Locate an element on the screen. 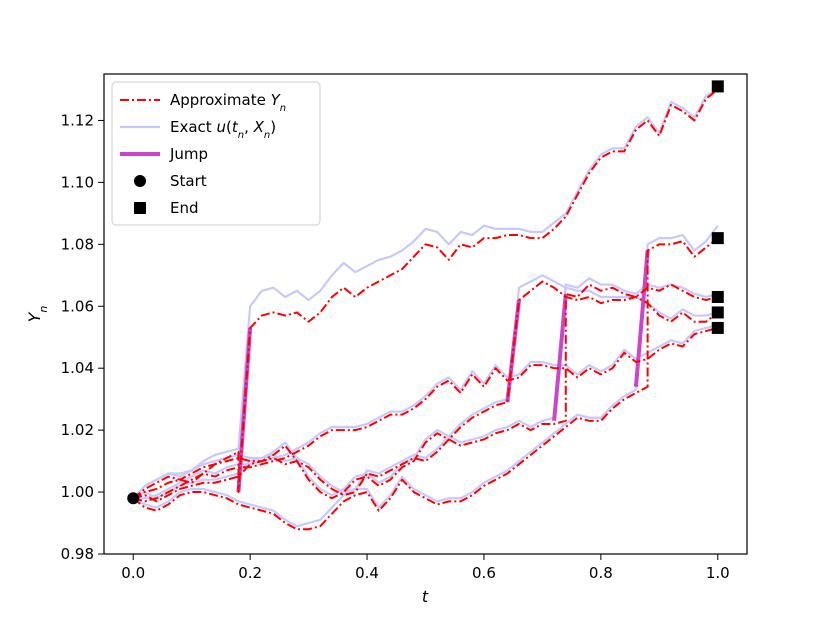 The width and height of the screenshot is (830, 627). y-axis-label-text: Y is located at coordinates (34, 316).